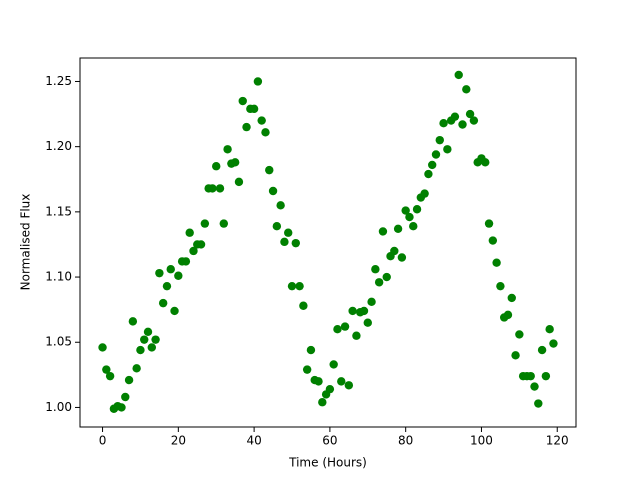 The image size is (640, 480). I want to click on x-axis-label: Time (Hours), so click(327, 463).